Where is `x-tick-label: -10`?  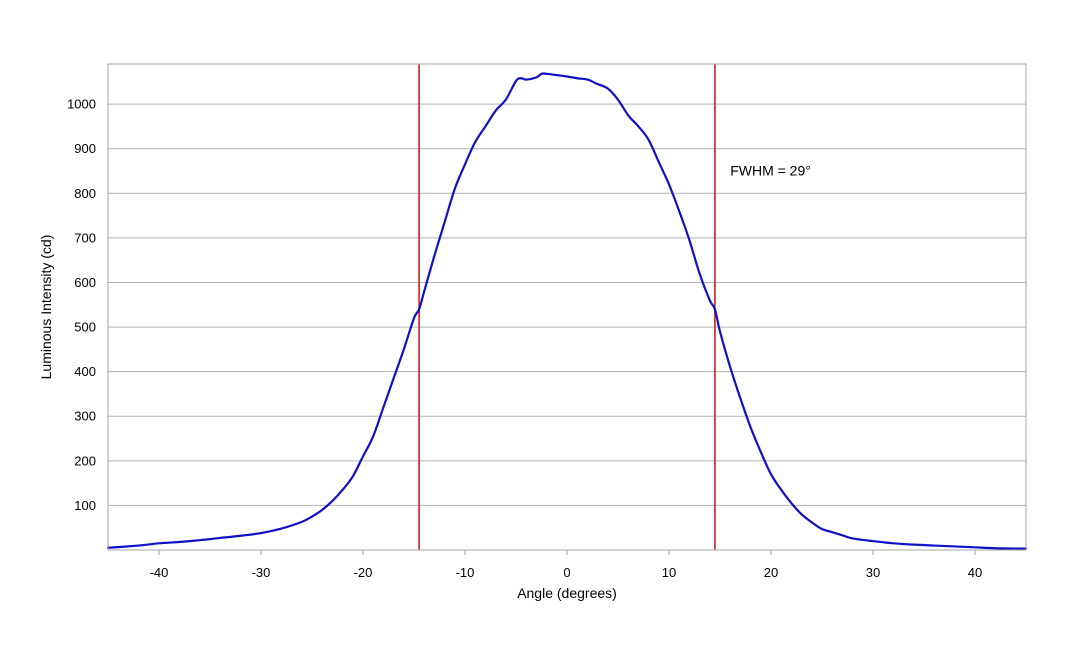
x-tick-label: -10 is located at coordinates (465, 572).